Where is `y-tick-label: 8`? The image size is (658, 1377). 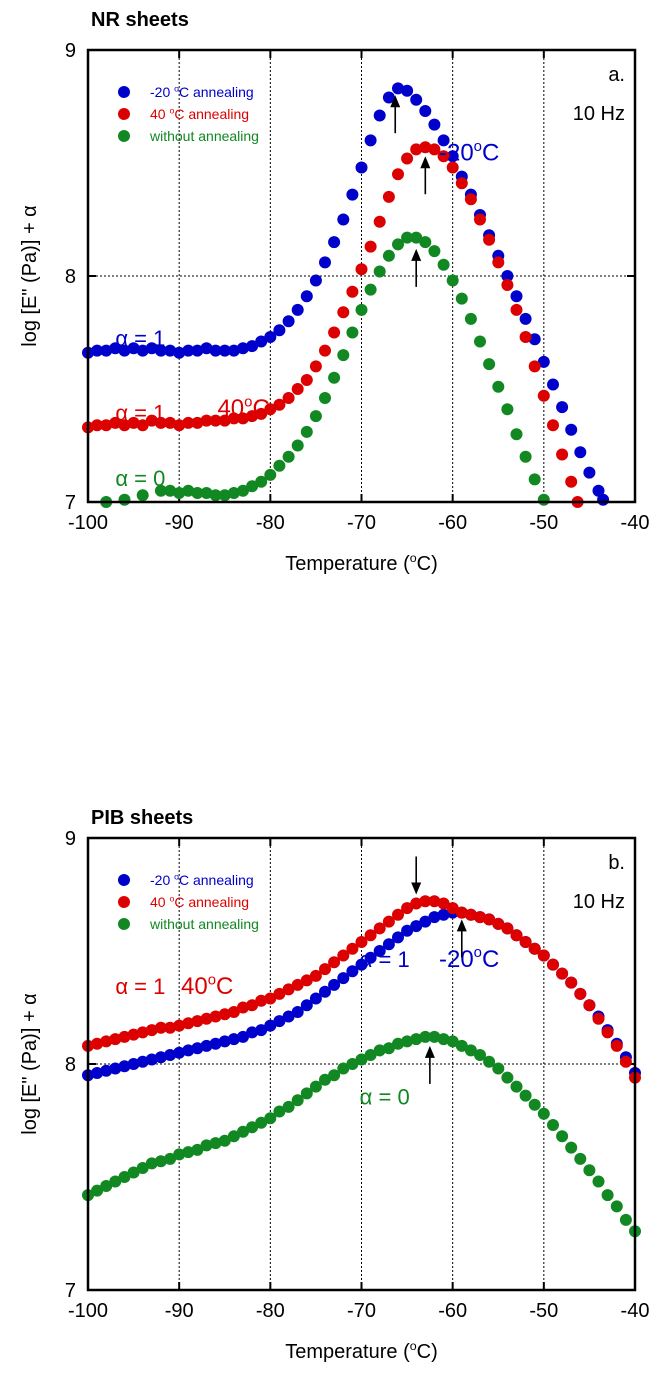
y-tick-label: 8 is located at coordinates (70, 277).